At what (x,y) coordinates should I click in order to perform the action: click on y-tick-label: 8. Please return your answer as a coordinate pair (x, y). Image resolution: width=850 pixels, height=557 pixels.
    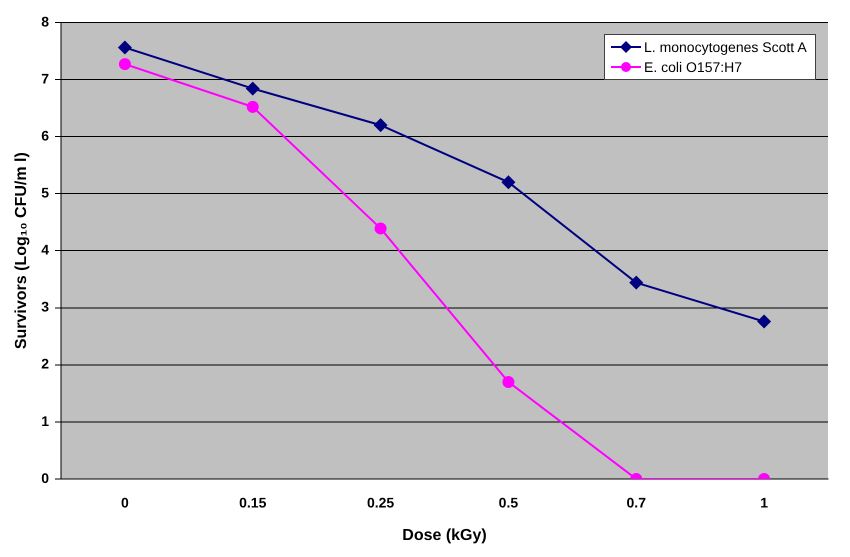
    Looking at the image, I should click on (45, 21).